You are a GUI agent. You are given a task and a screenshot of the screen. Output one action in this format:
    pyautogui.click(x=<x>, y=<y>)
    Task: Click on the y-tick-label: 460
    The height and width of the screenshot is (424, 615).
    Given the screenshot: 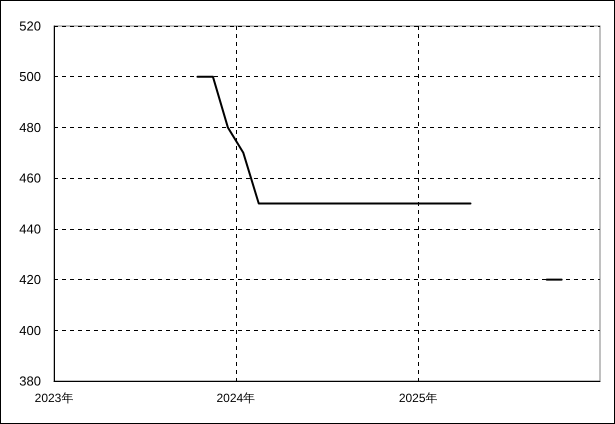 What is the action you would take?
    pyautogui.click(x=30, y=178)
    